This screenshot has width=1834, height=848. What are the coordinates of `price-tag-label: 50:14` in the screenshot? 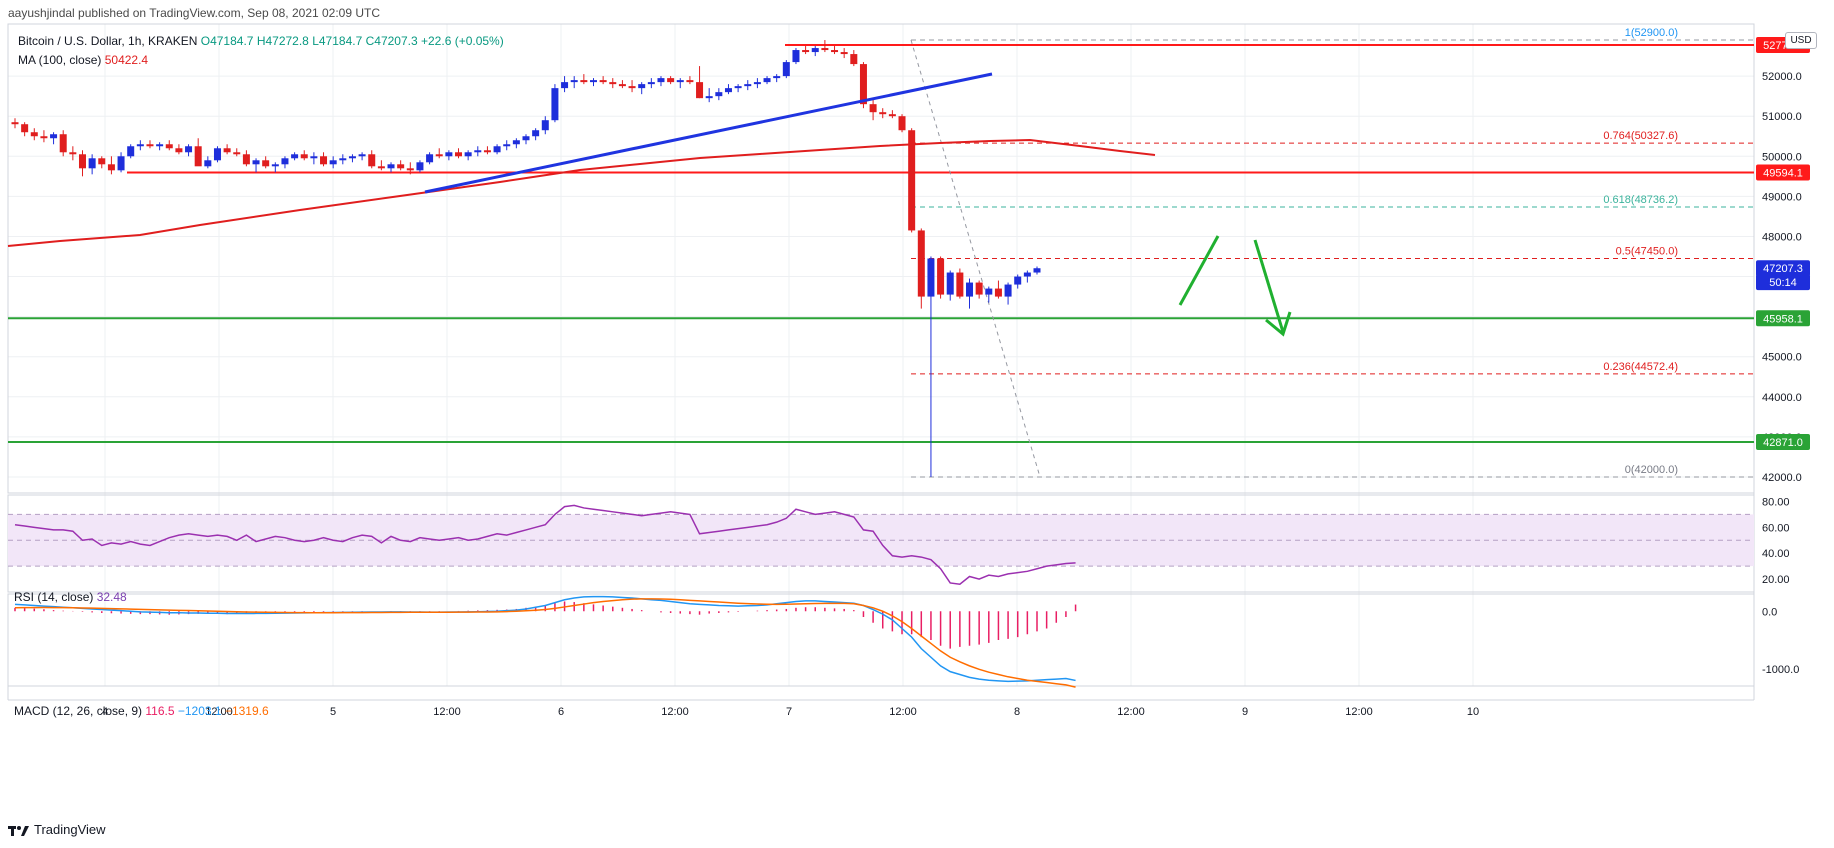 It's located at (1783, 283).